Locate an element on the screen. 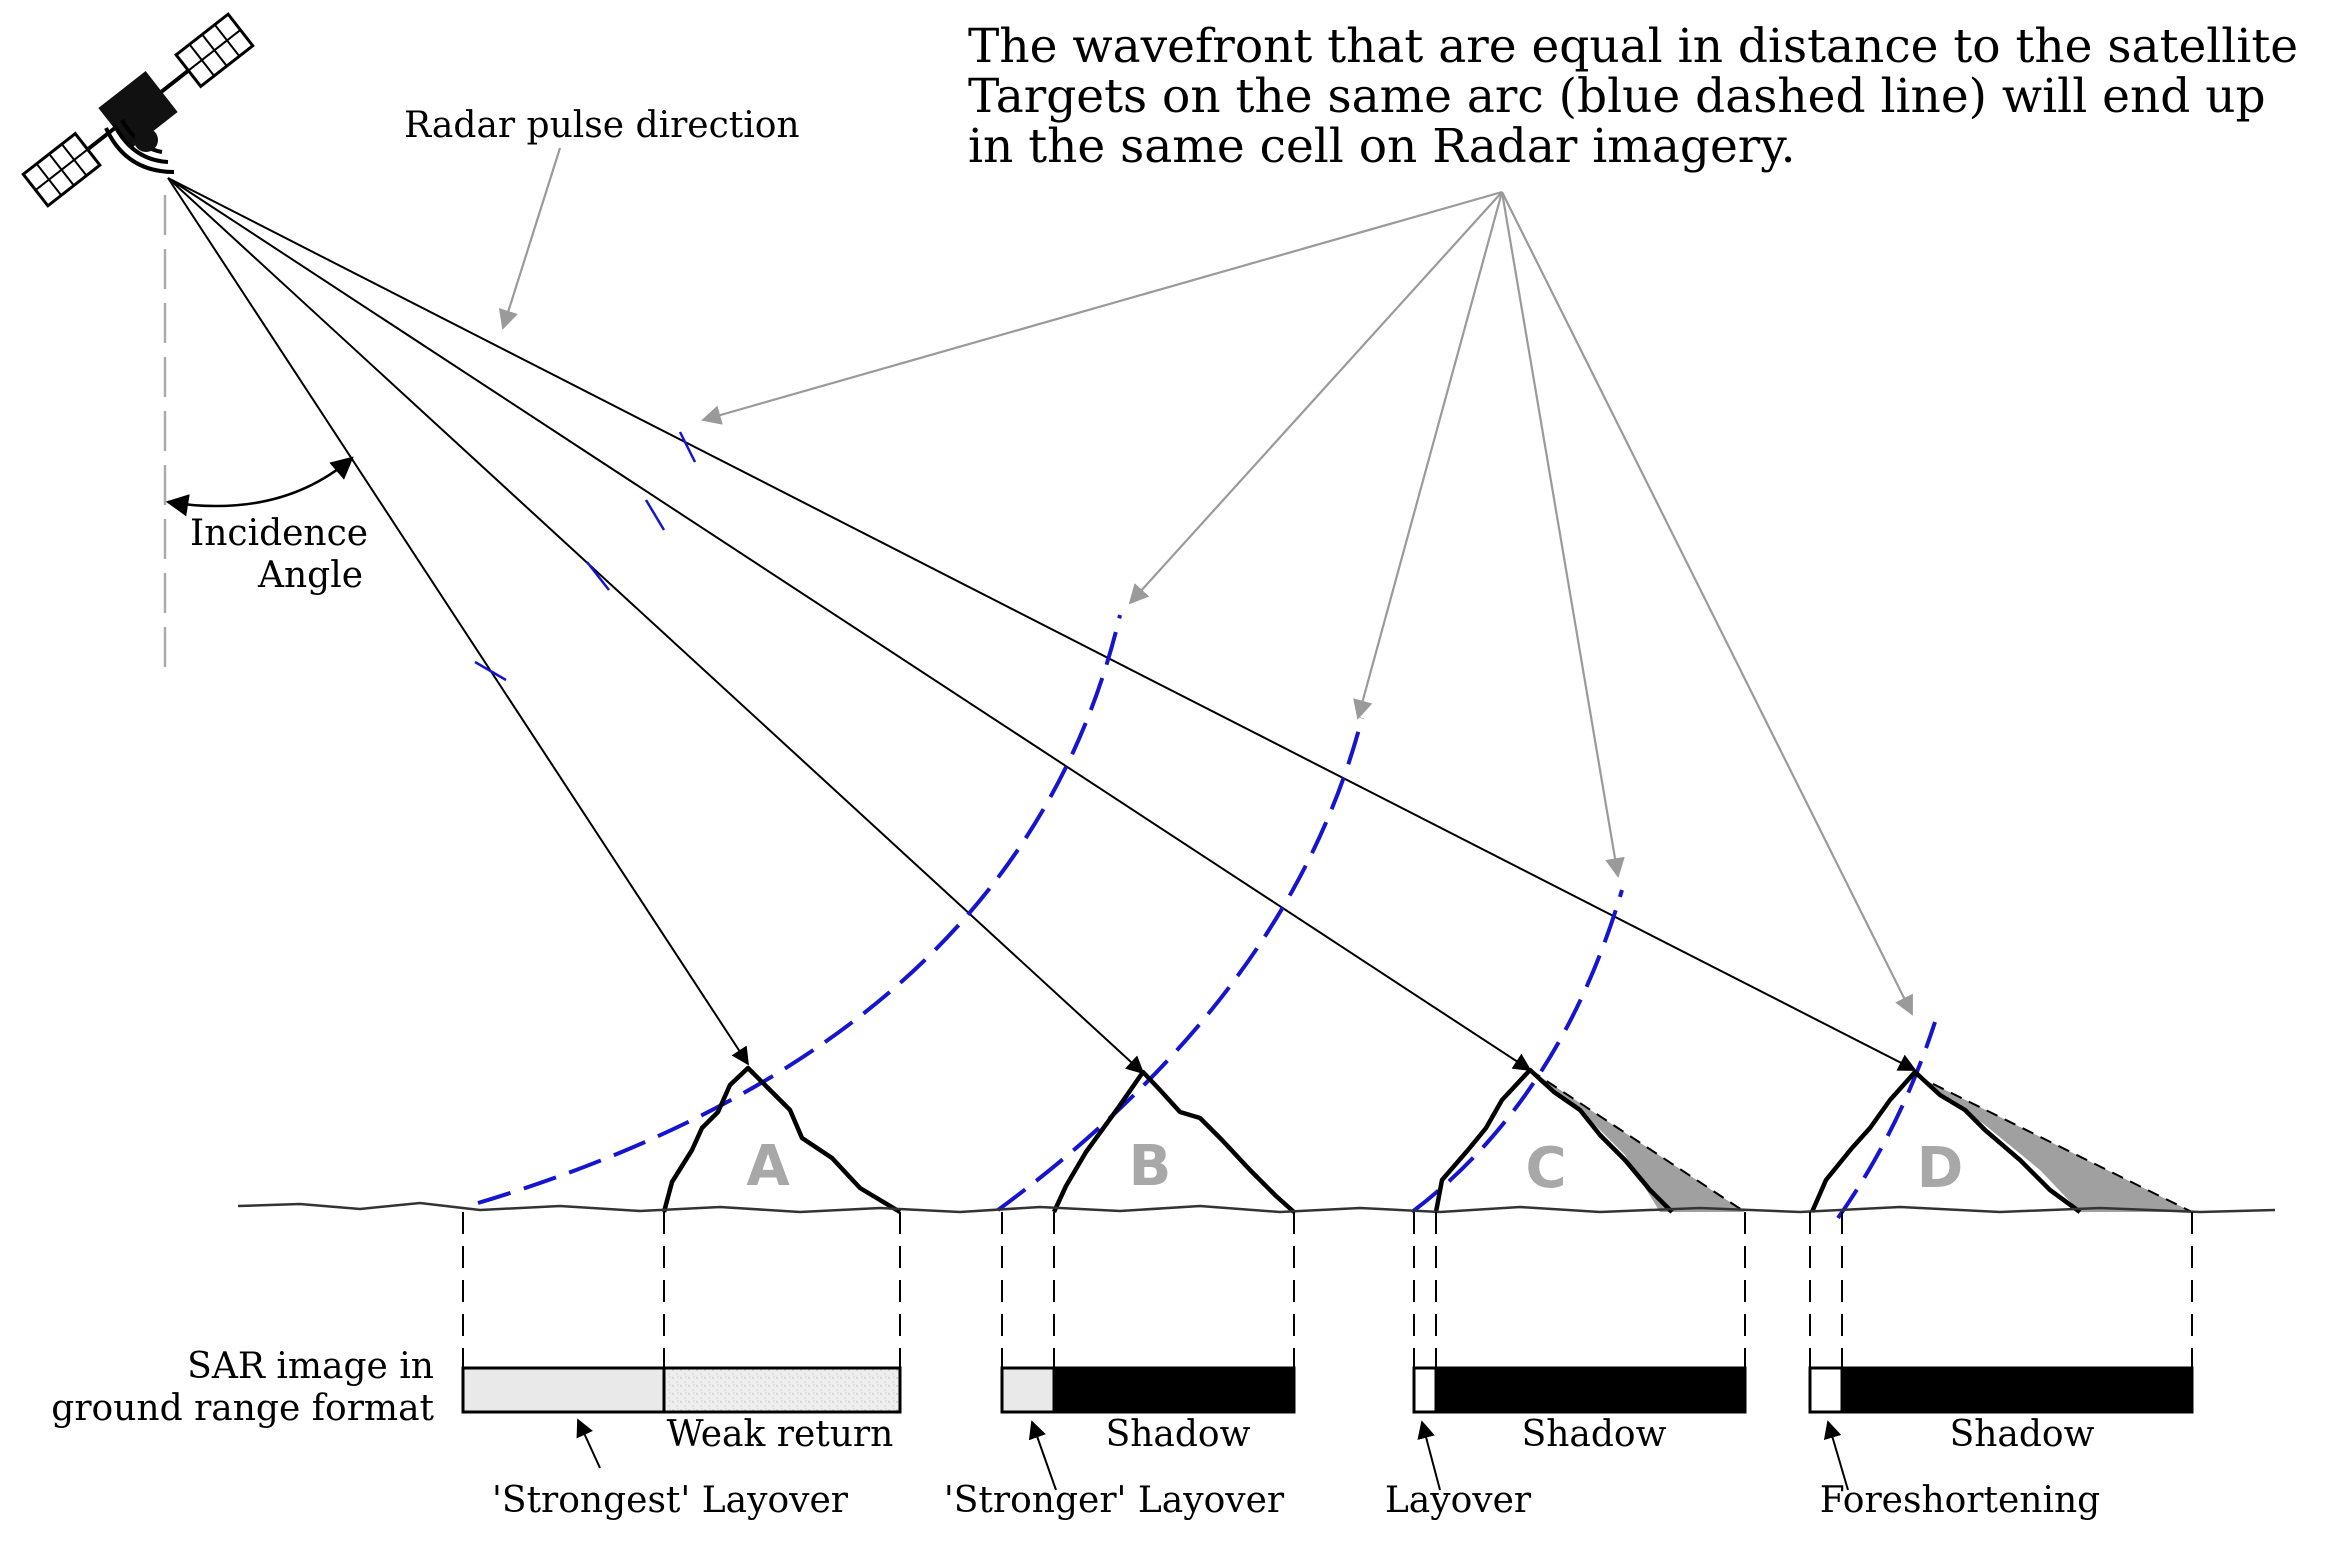 The height and width of the screenshot is (1562, 2328). sar-bar-C-shadow is located at coordinates (1590, 1390).